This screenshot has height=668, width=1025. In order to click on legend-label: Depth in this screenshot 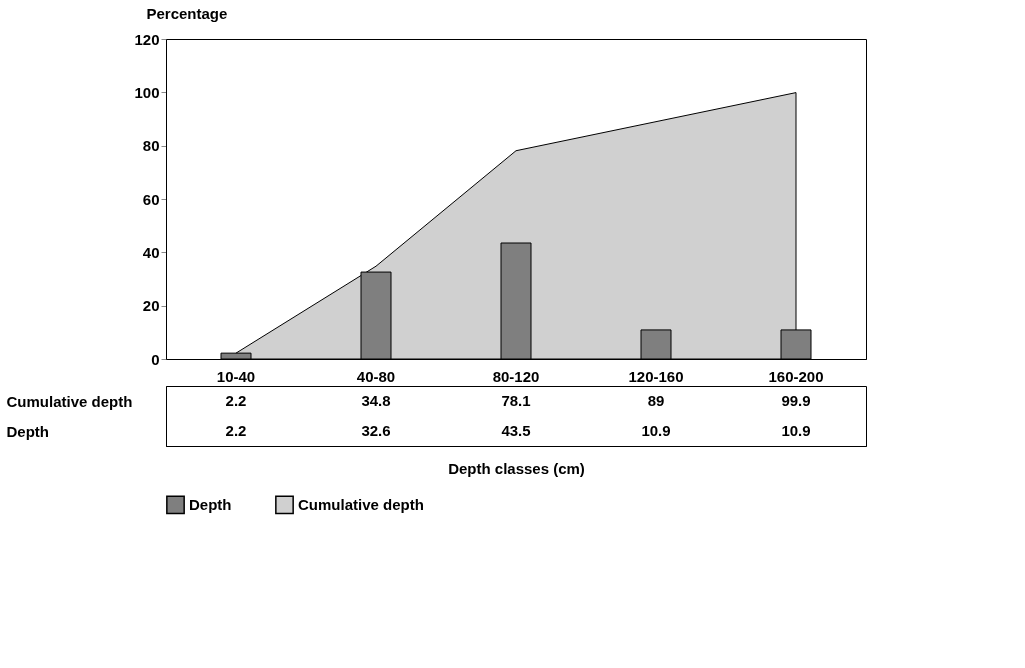, I will do `click(210, 504)`.